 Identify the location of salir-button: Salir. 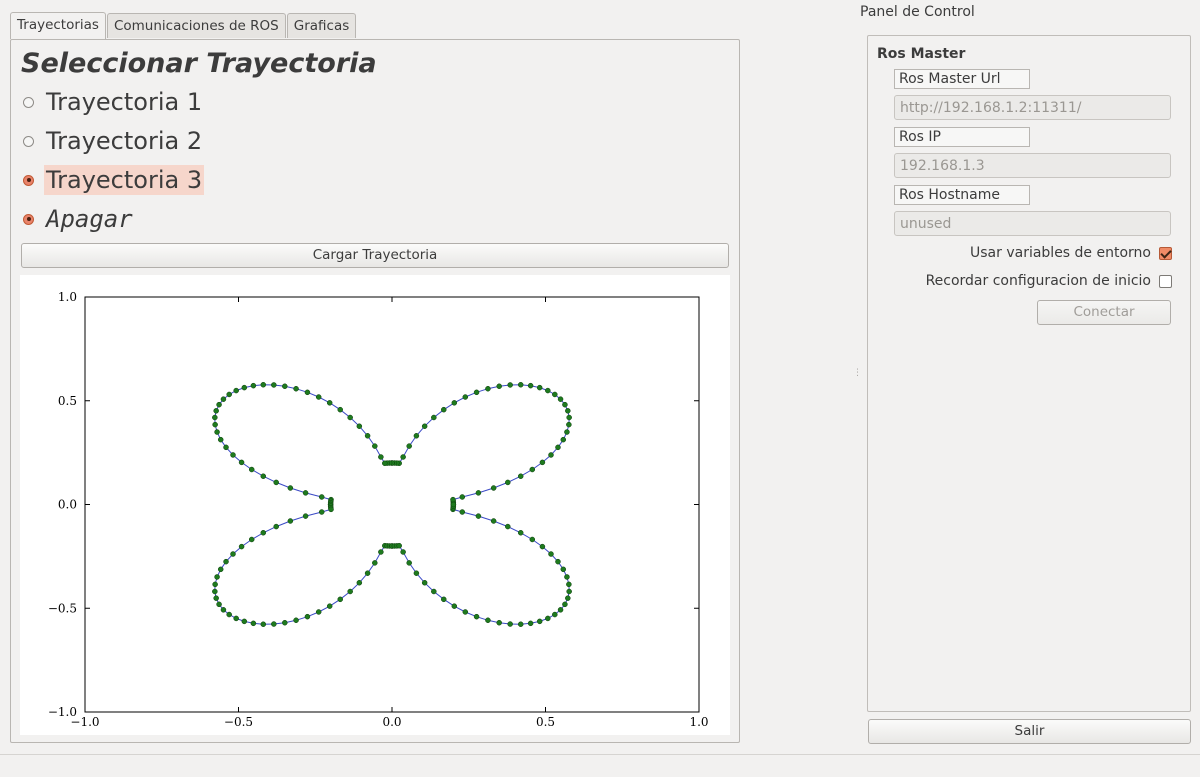
(1029, 731).